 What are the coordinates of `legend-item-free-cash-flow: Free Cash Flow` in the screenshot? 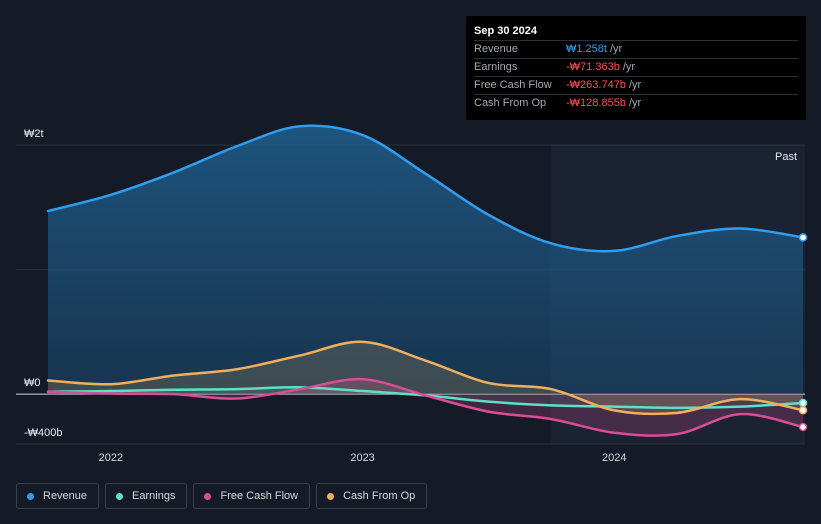 It's located at (252, 496).